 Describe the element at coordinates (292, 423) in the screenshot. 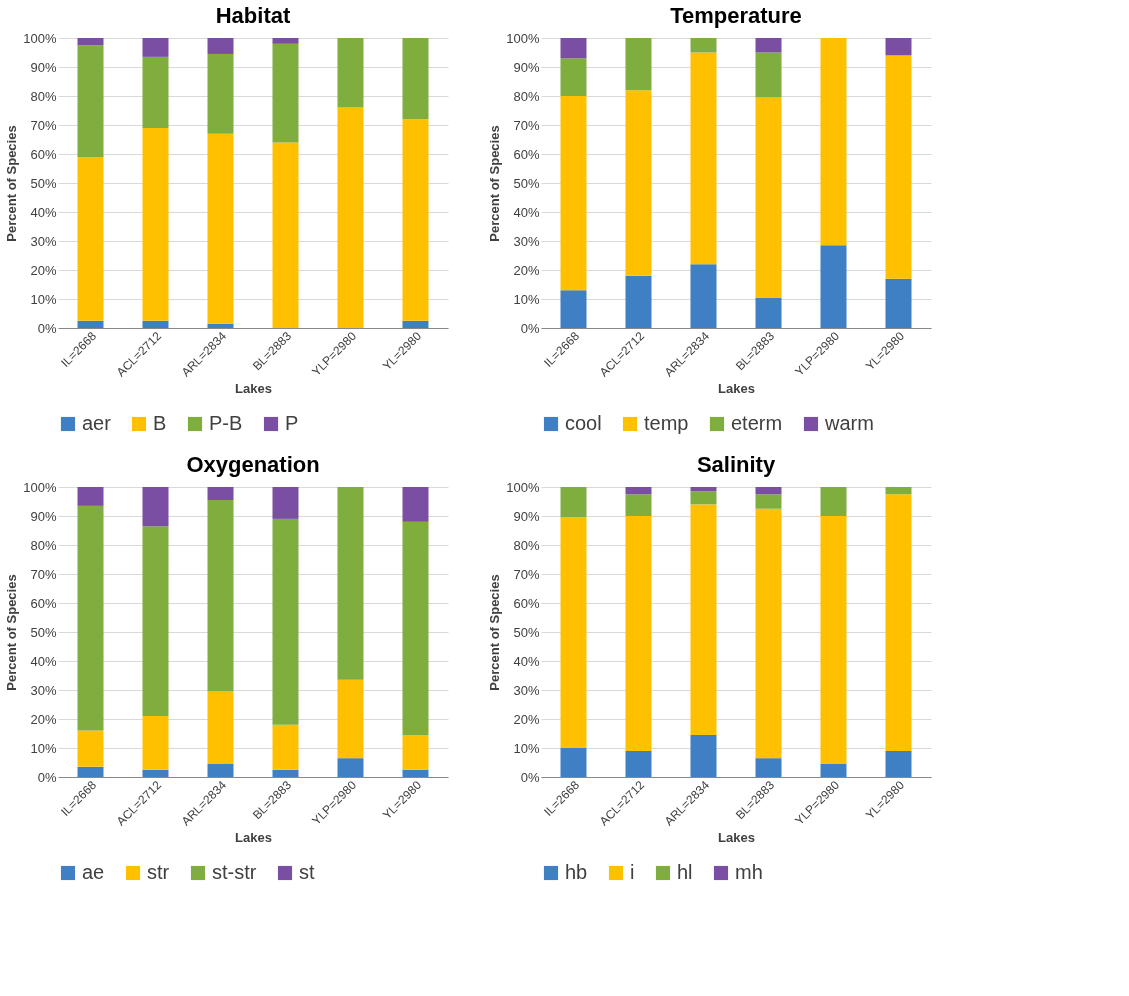

I see `legend-label: P` at that location.